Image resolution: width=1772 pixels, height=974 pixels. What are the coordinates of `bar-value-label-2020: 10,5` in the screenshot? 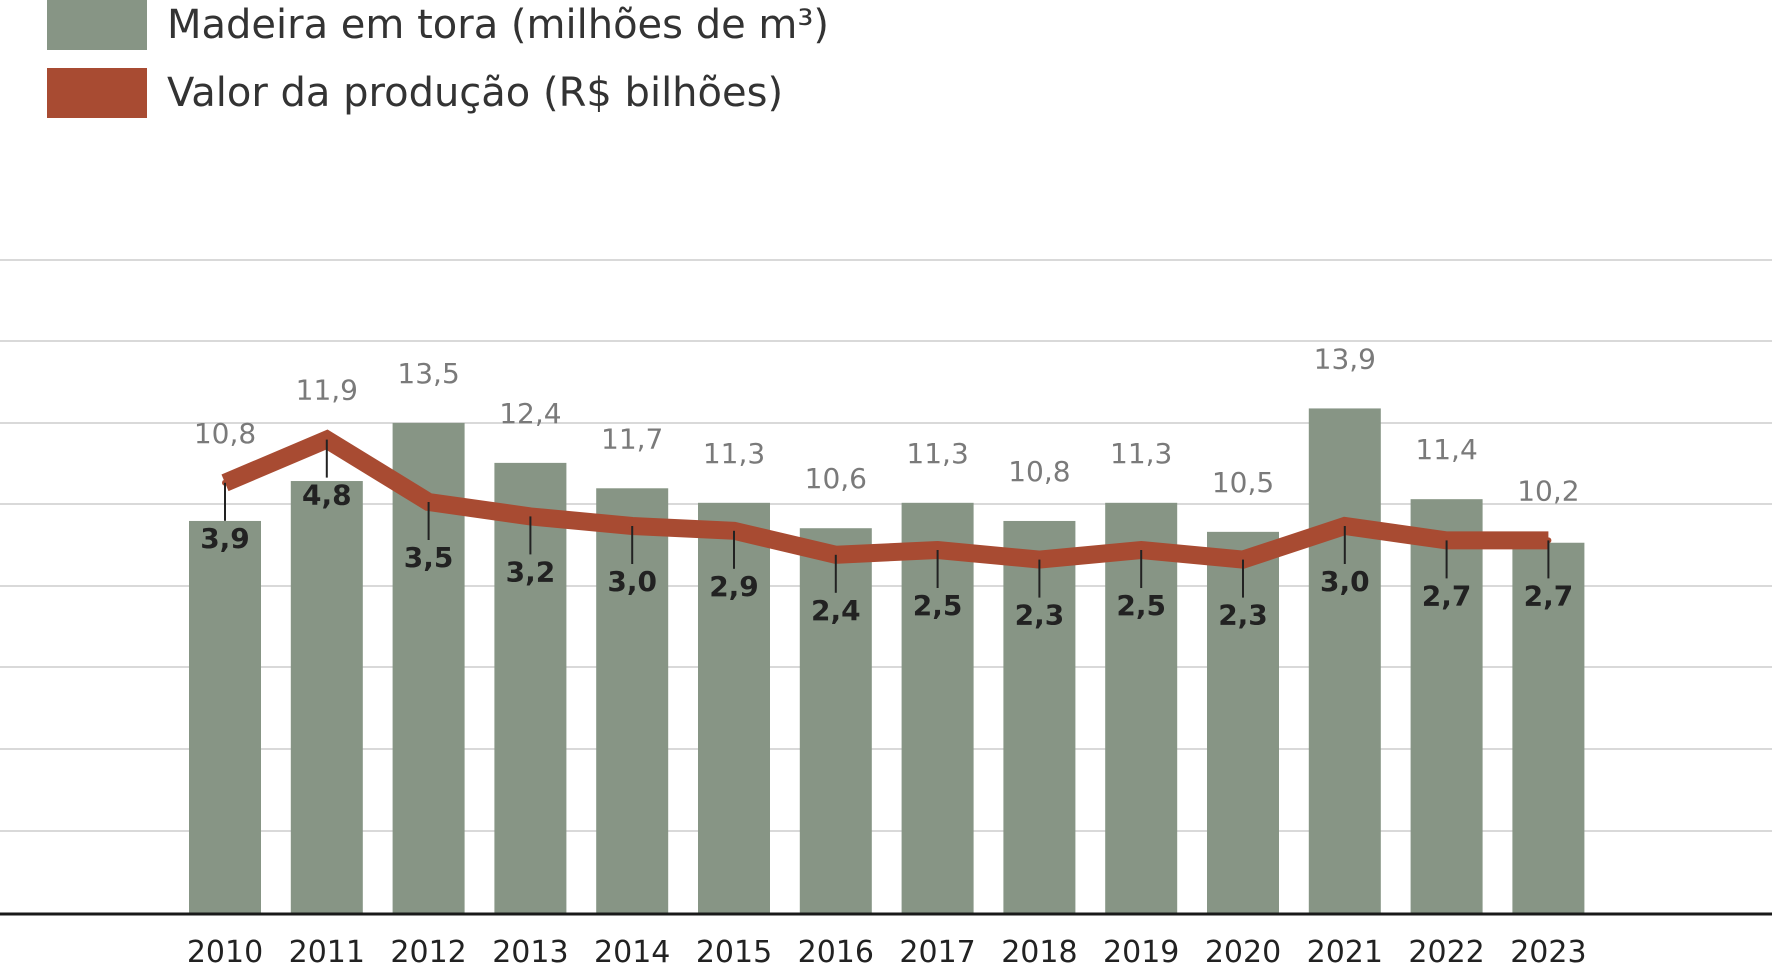 It's located at (1243, 482).